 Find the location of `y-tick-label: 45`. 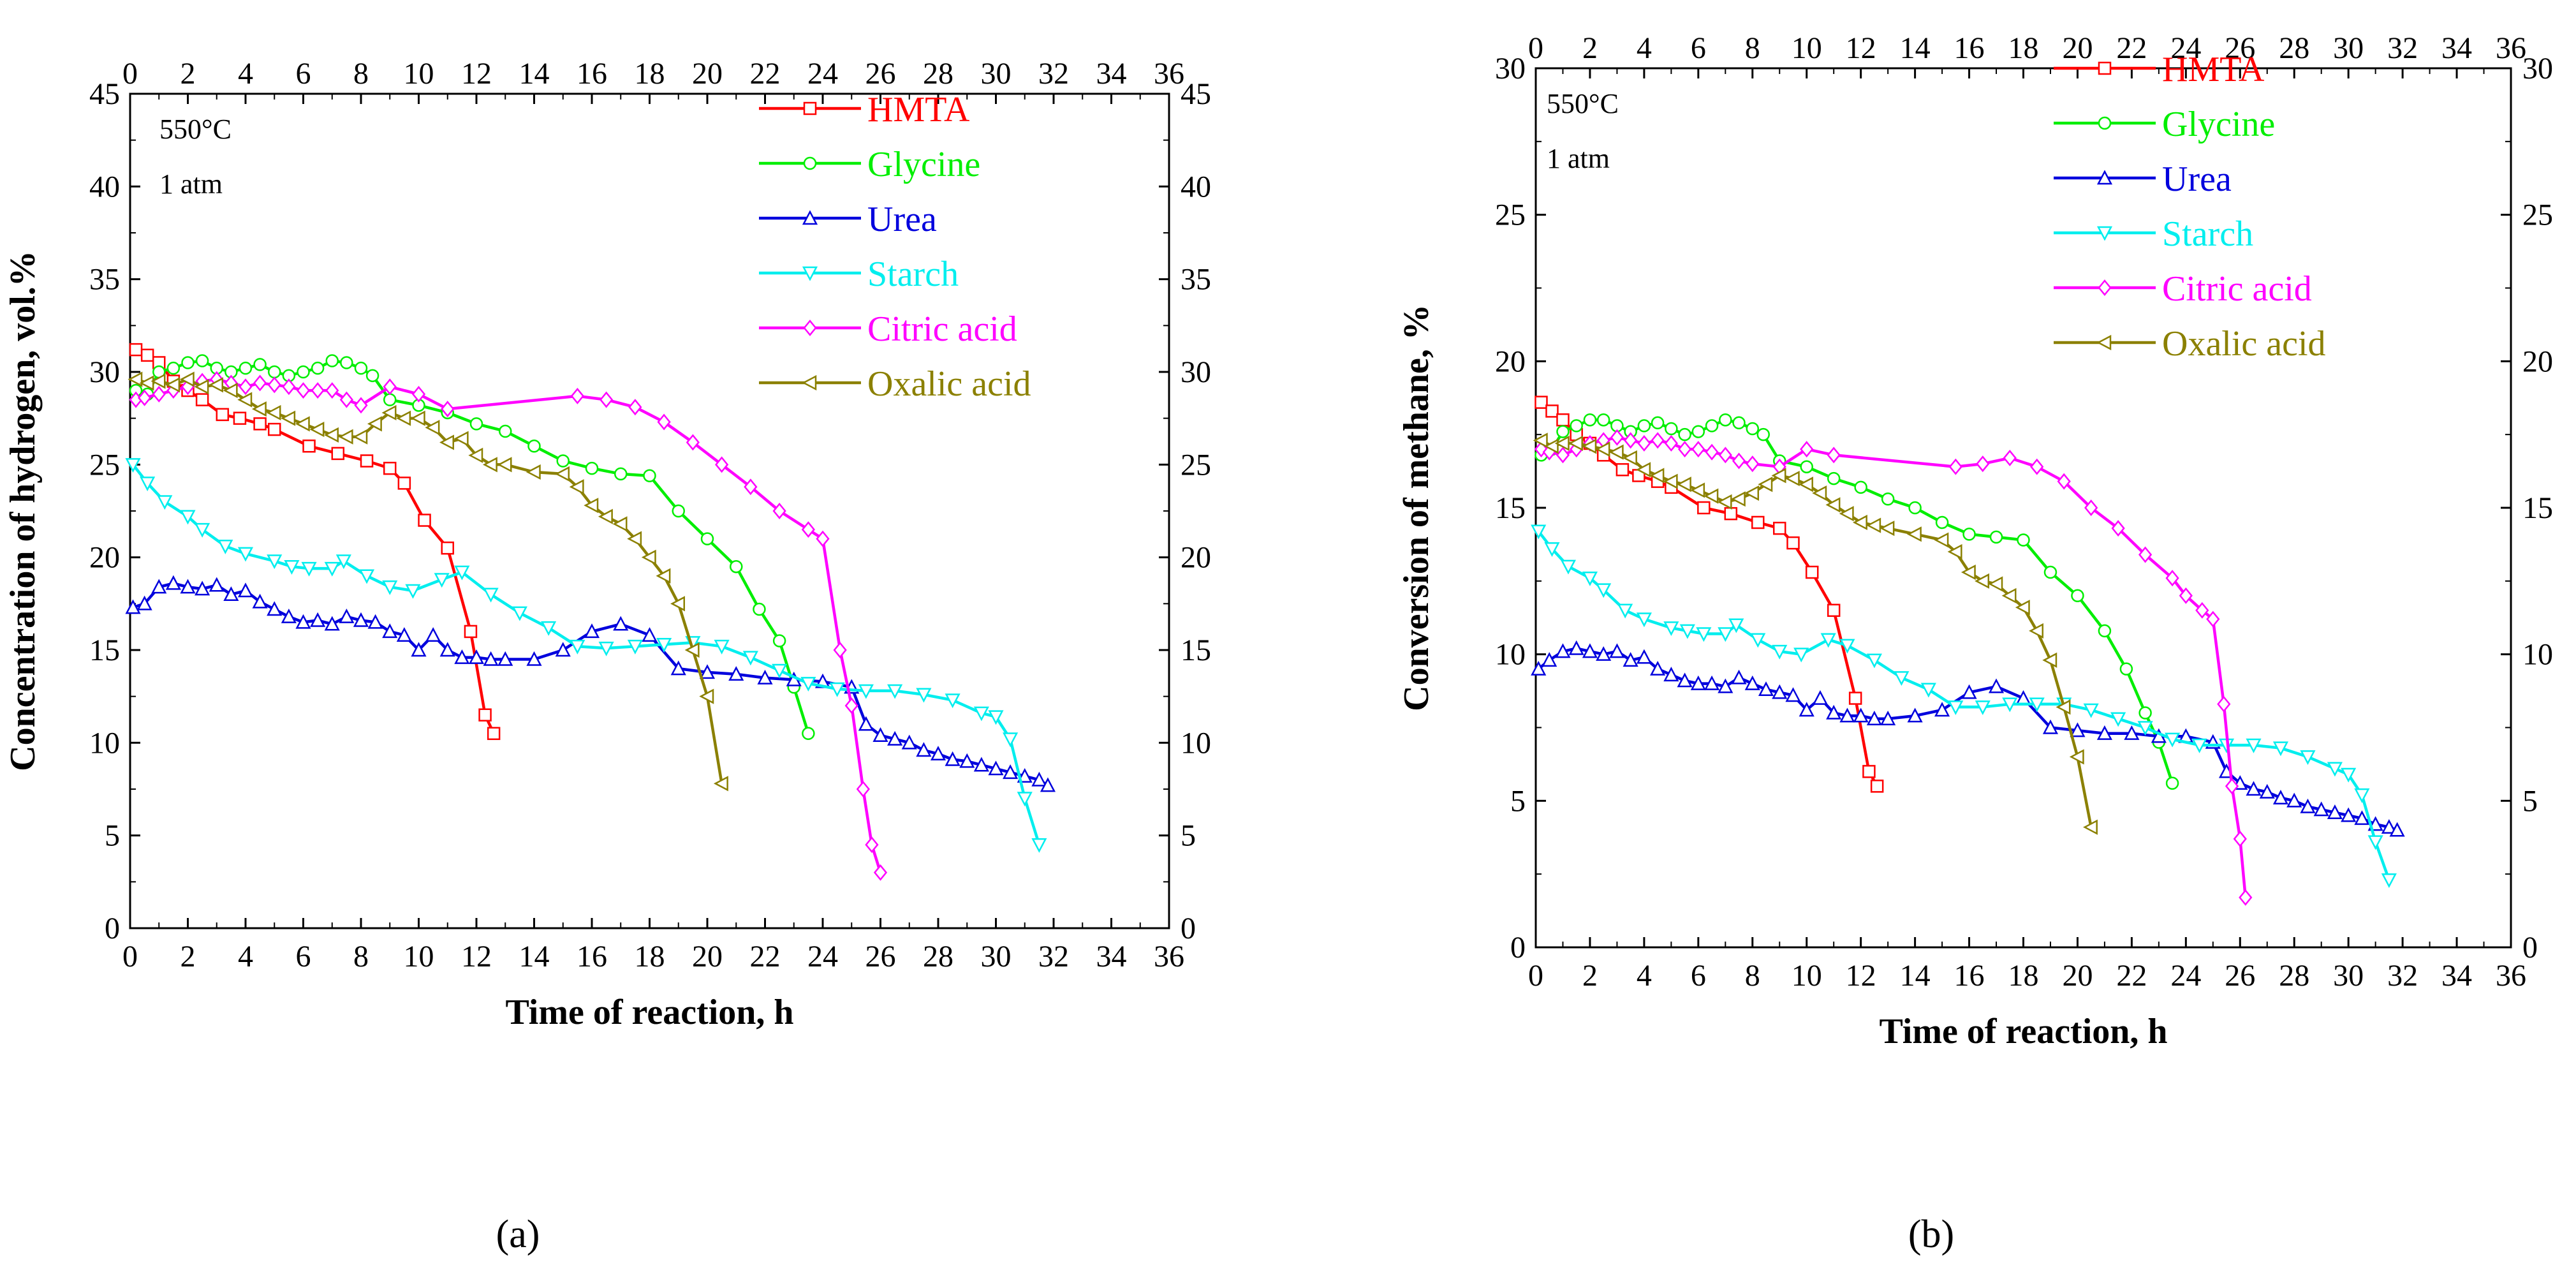

y-tick-label: 45 is located at coordinates (104, 94).